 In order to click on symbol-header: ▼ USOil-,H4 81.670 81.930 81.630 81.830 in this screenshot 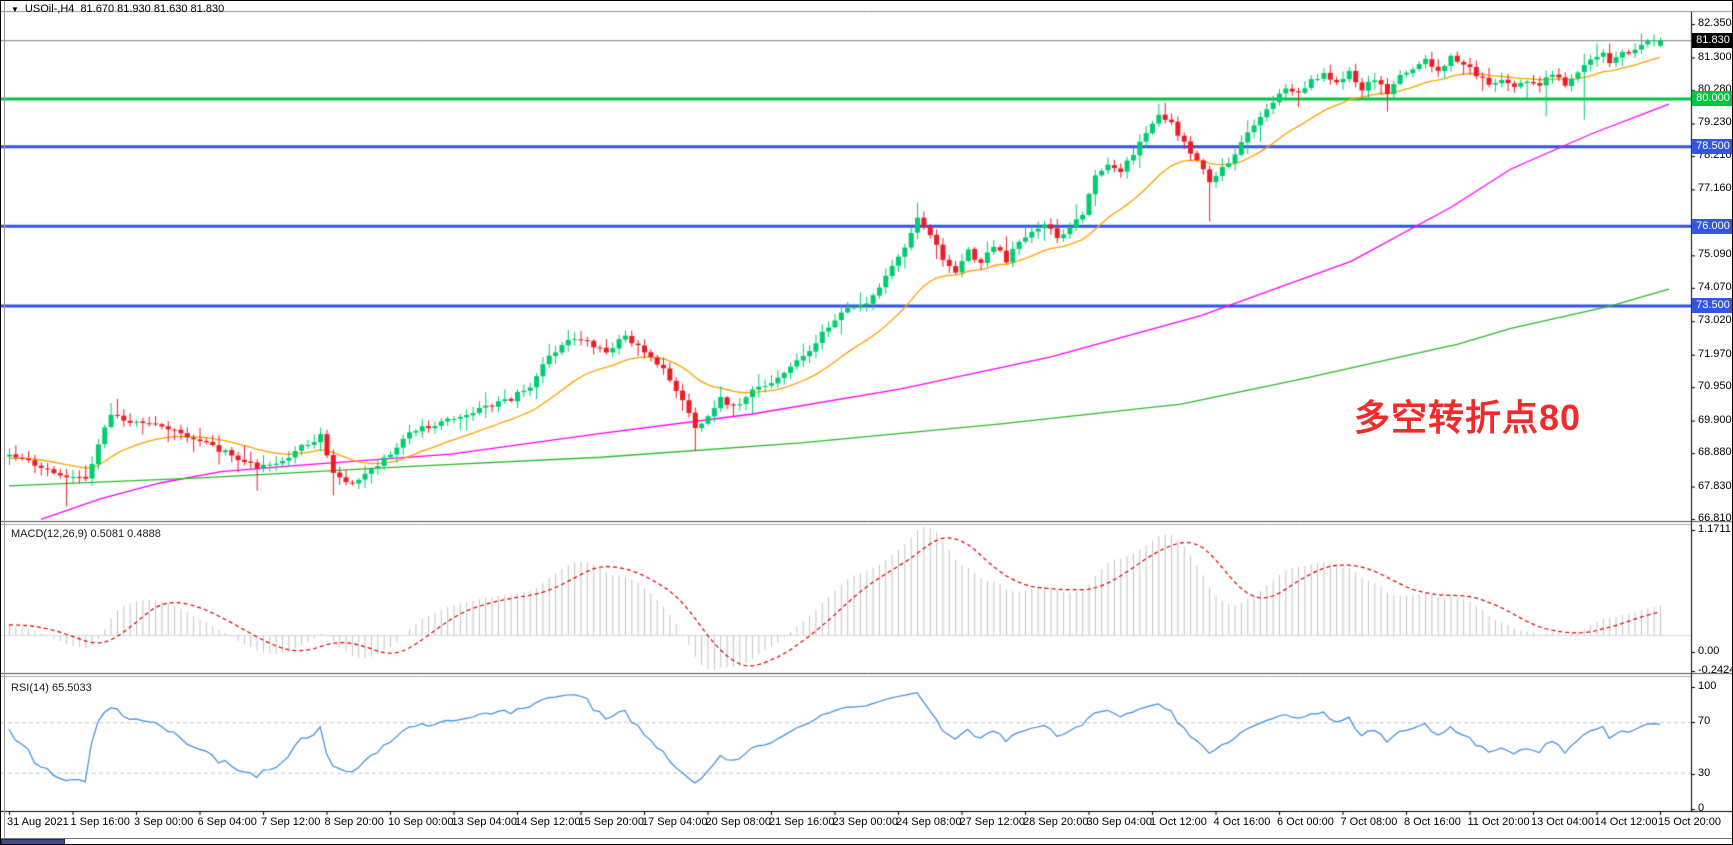, I will do `click(117, 9)`.